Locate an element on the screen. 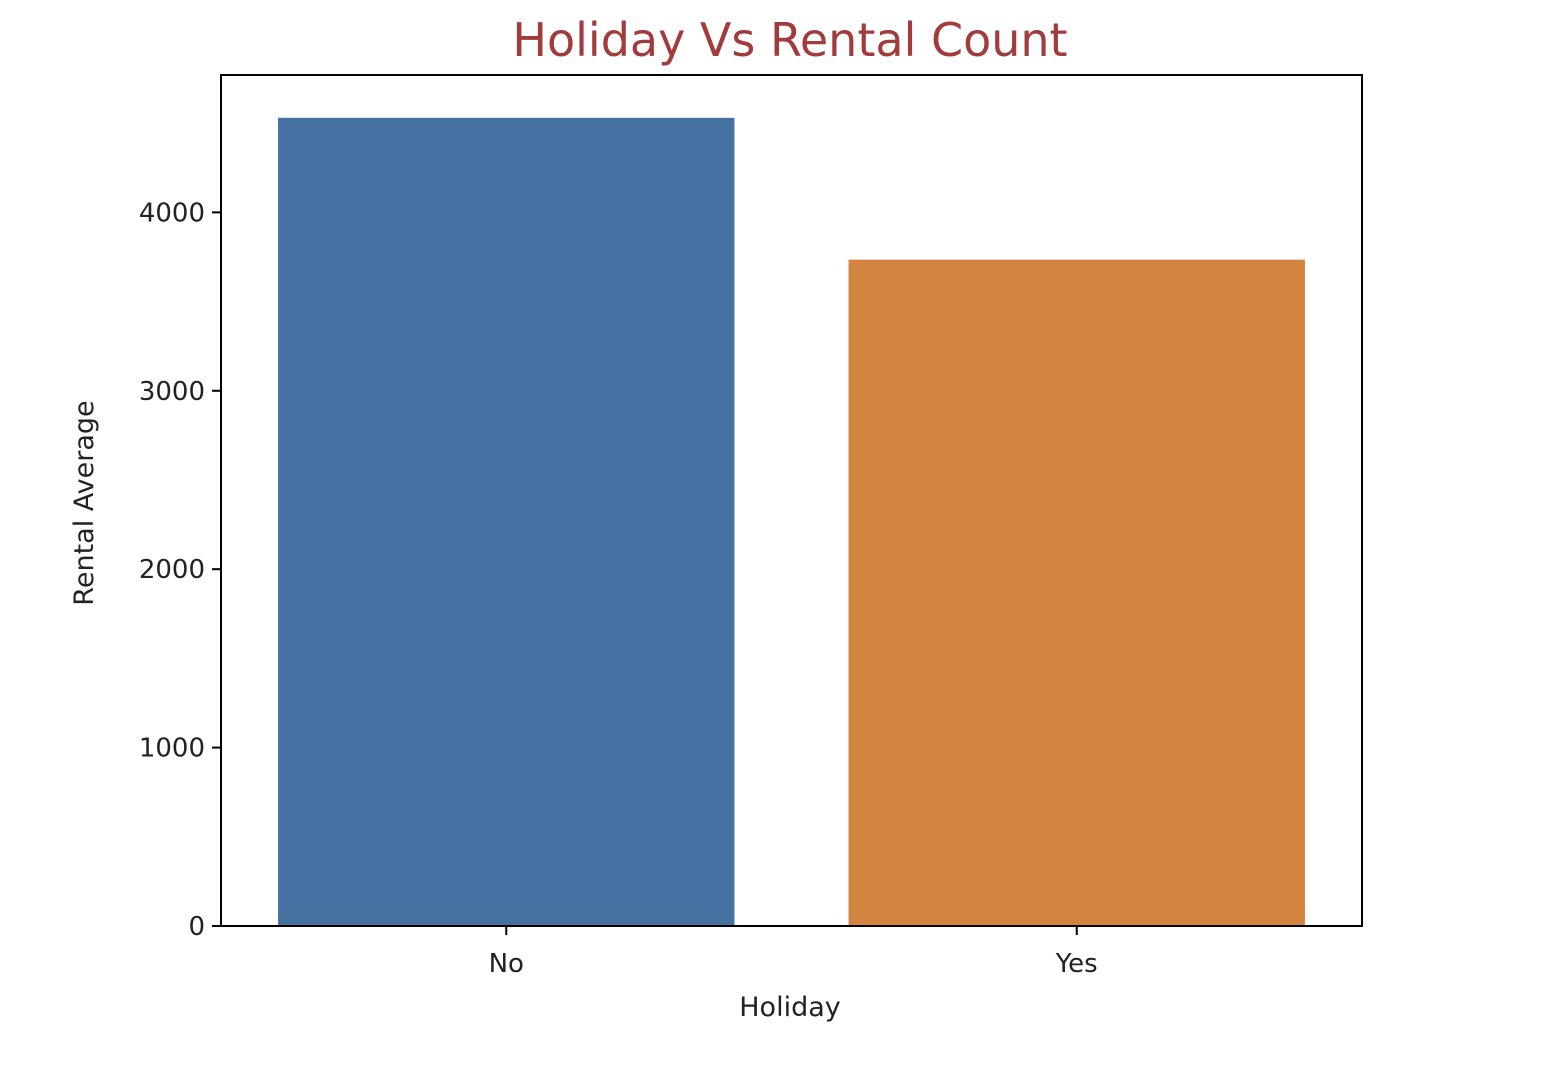  y-axis-title: Rental Average is located at coordinates (84, 502).